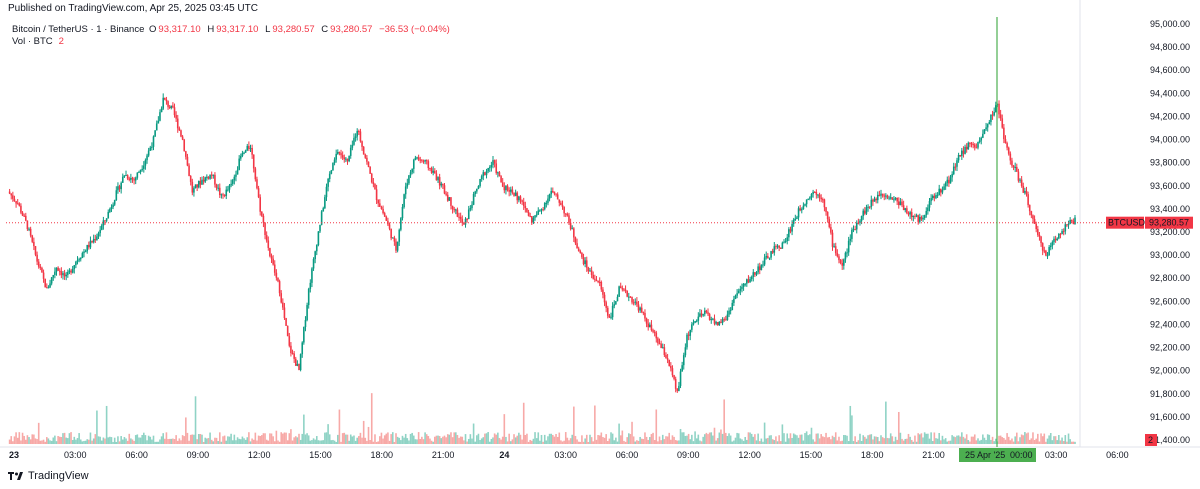 This screenshot has width=1200, height=489. What do you see at coordinates (1170, 140) in the screenshot?
I see `y-tick-label: 94,000.00` at bounding box center [1170, 140].